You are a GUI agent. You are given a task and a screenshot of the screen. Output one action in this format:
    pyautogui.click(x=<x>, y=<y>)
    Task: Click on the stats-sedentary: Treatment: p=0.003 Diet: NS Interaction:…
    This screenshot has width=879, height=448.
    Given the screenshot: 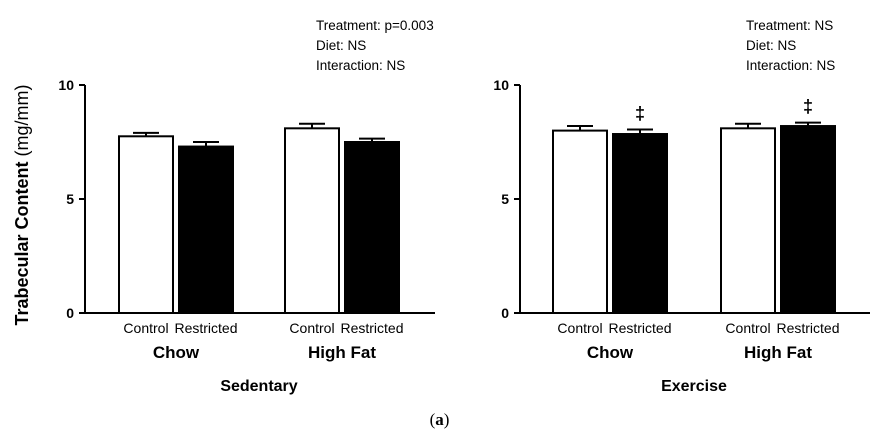 What is the action you would take?
    pyautogui.click(x=375, y=46)
    